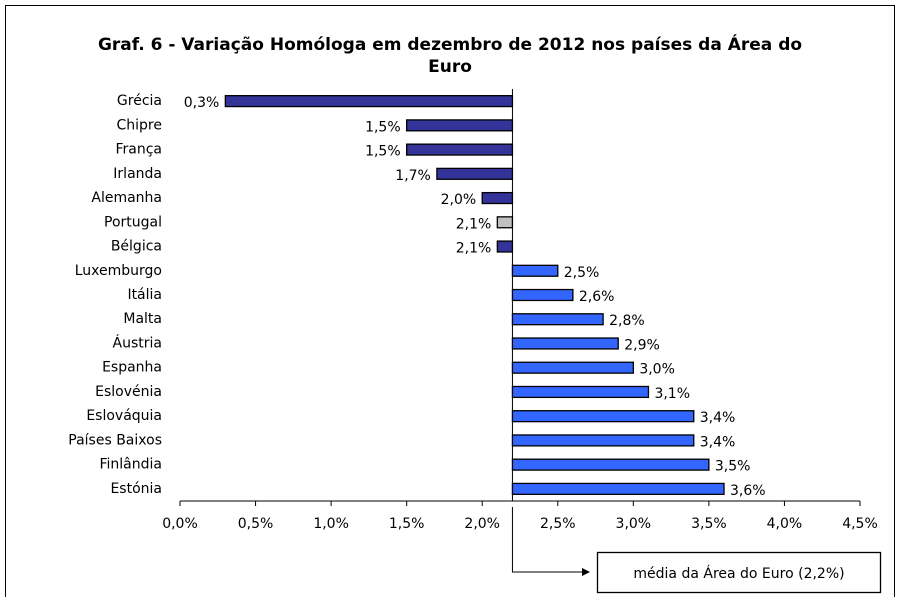 The image size is (900, 597). Describe the element at coordinates (547, 540) in the screenshot. I see `annotation-arrow` at that location.